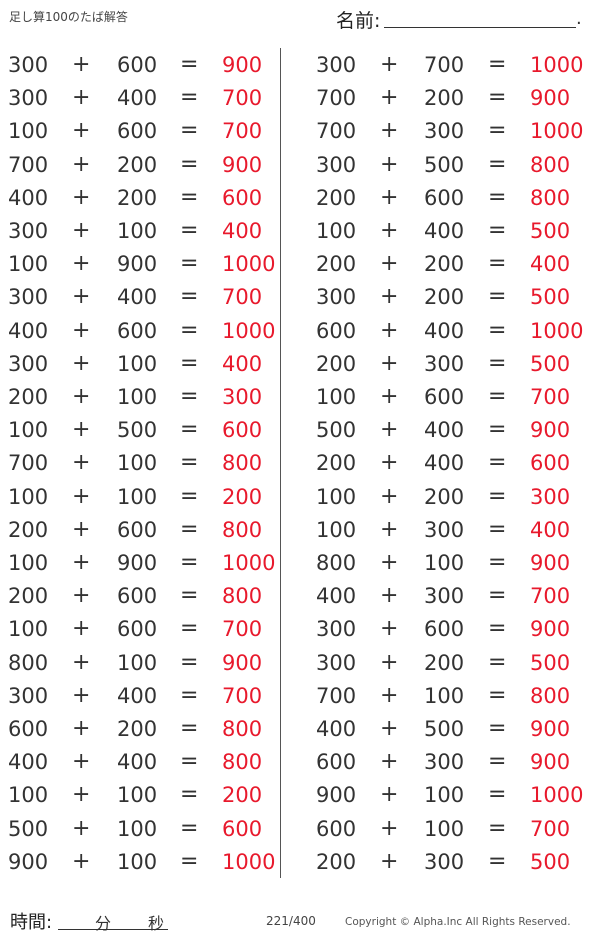  What do you see at coordinates (242, 397) in the screenshot?
I see `answer: 300` at bounding box center [242, 397].